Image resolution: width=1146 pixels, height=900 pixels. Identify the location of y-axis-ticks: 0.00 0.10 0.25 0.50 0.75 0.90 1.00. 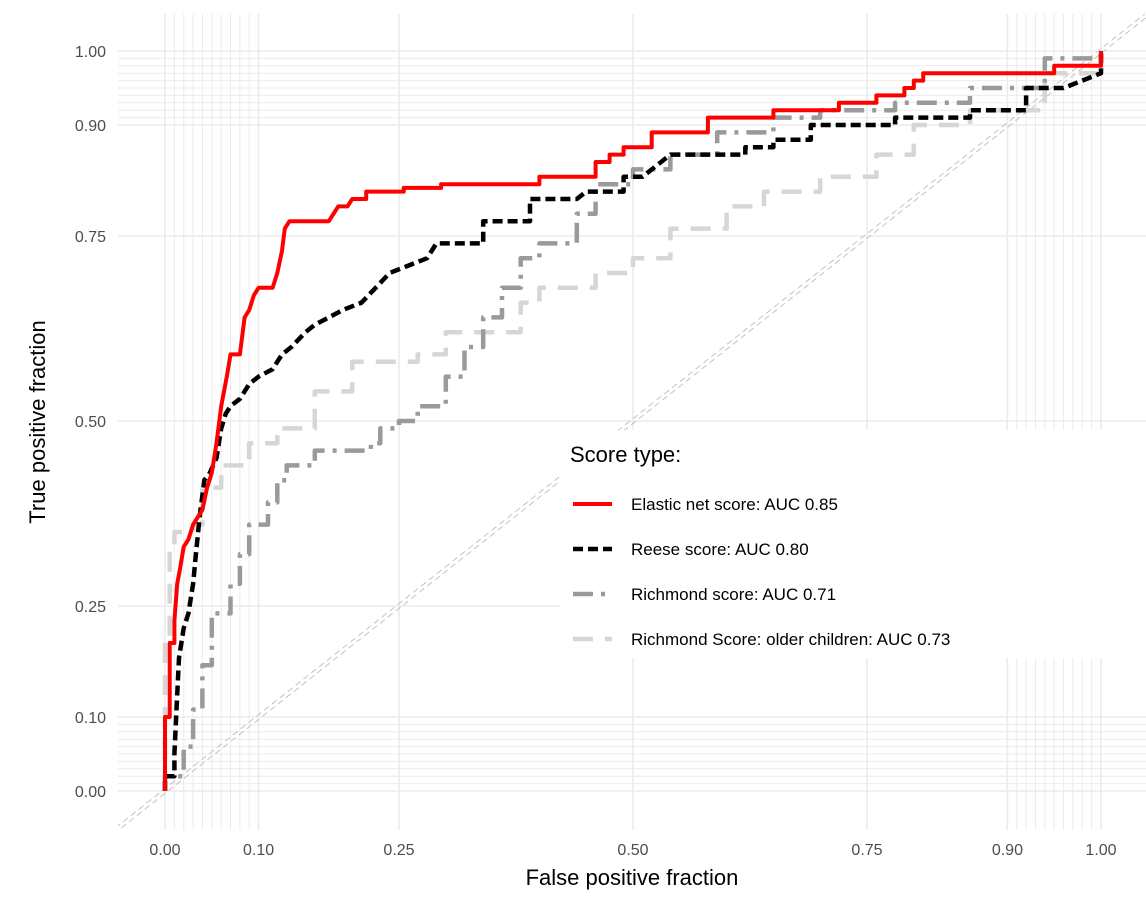
(90, 422).